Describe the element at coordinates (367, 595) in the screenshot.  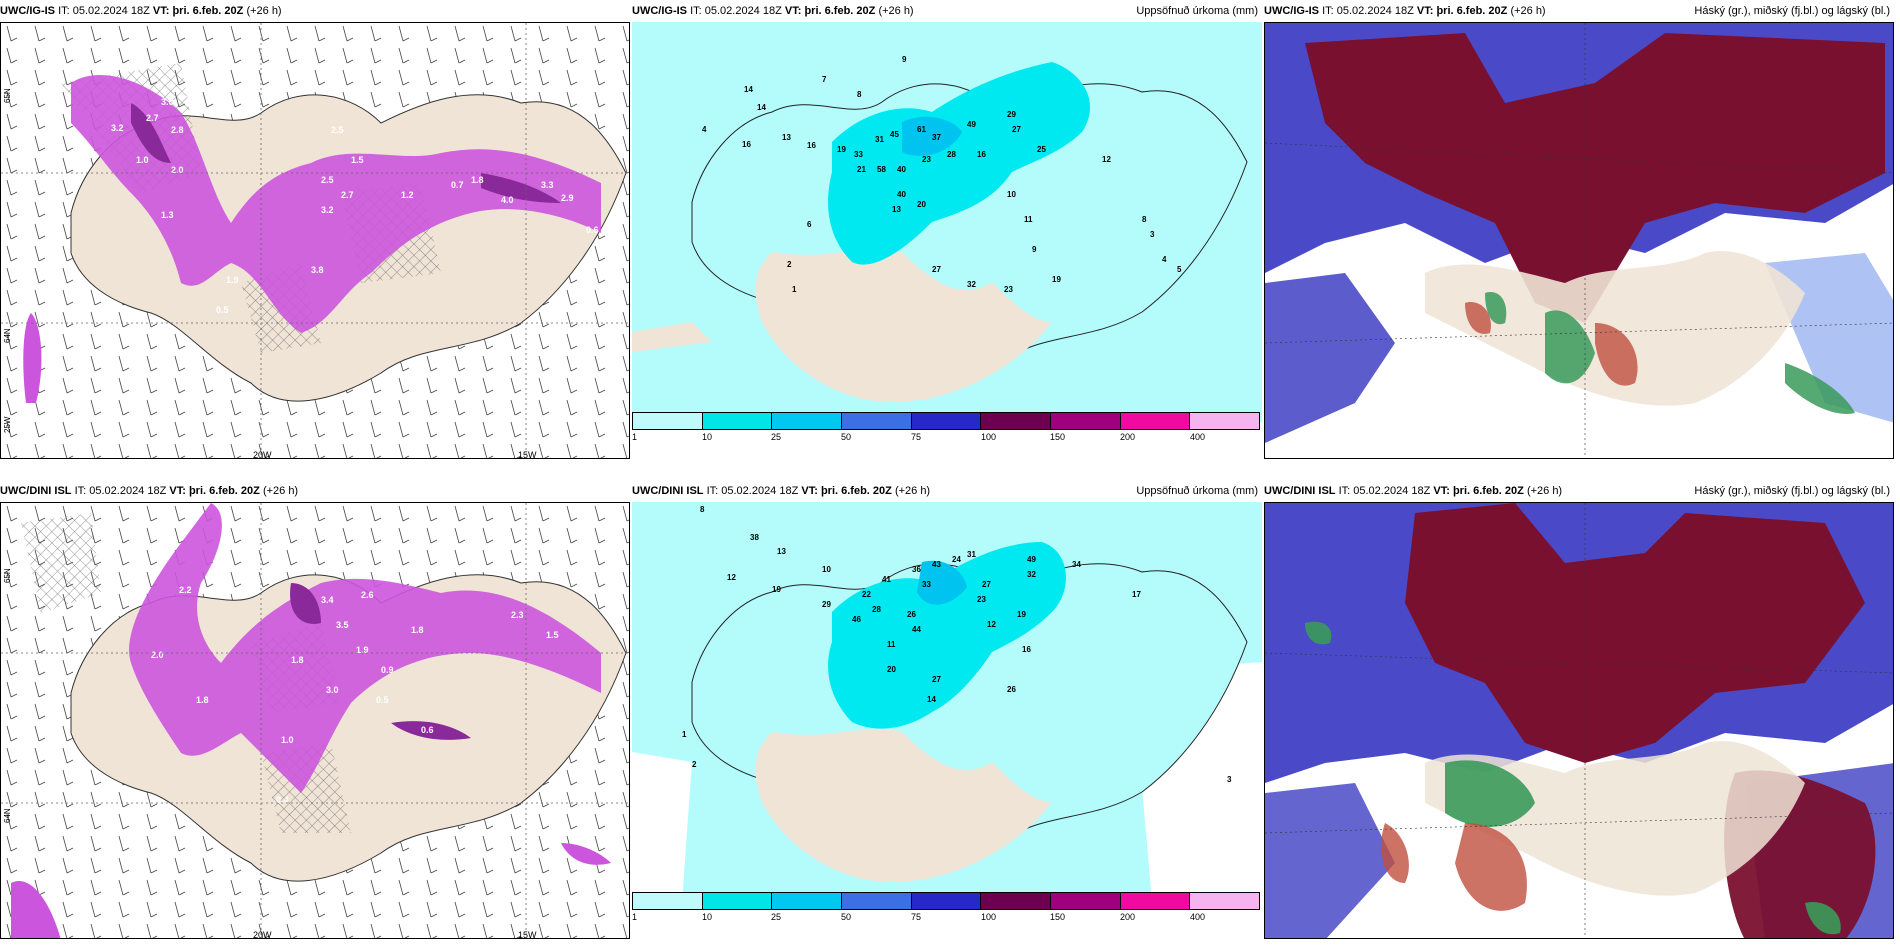
I see `svg-text: 2.6` at that location.